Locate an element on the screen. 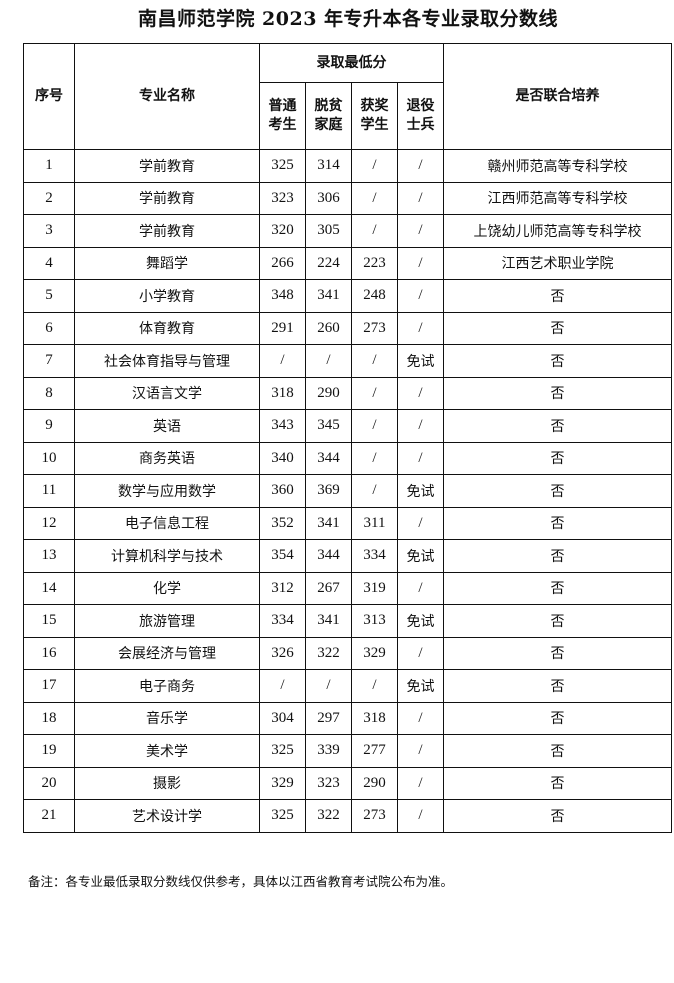 Image resolution: width=674 pixels, height=983 pixels. table-row: 20 摄影 329 323 290/否 is located at coordinates (347, 783).